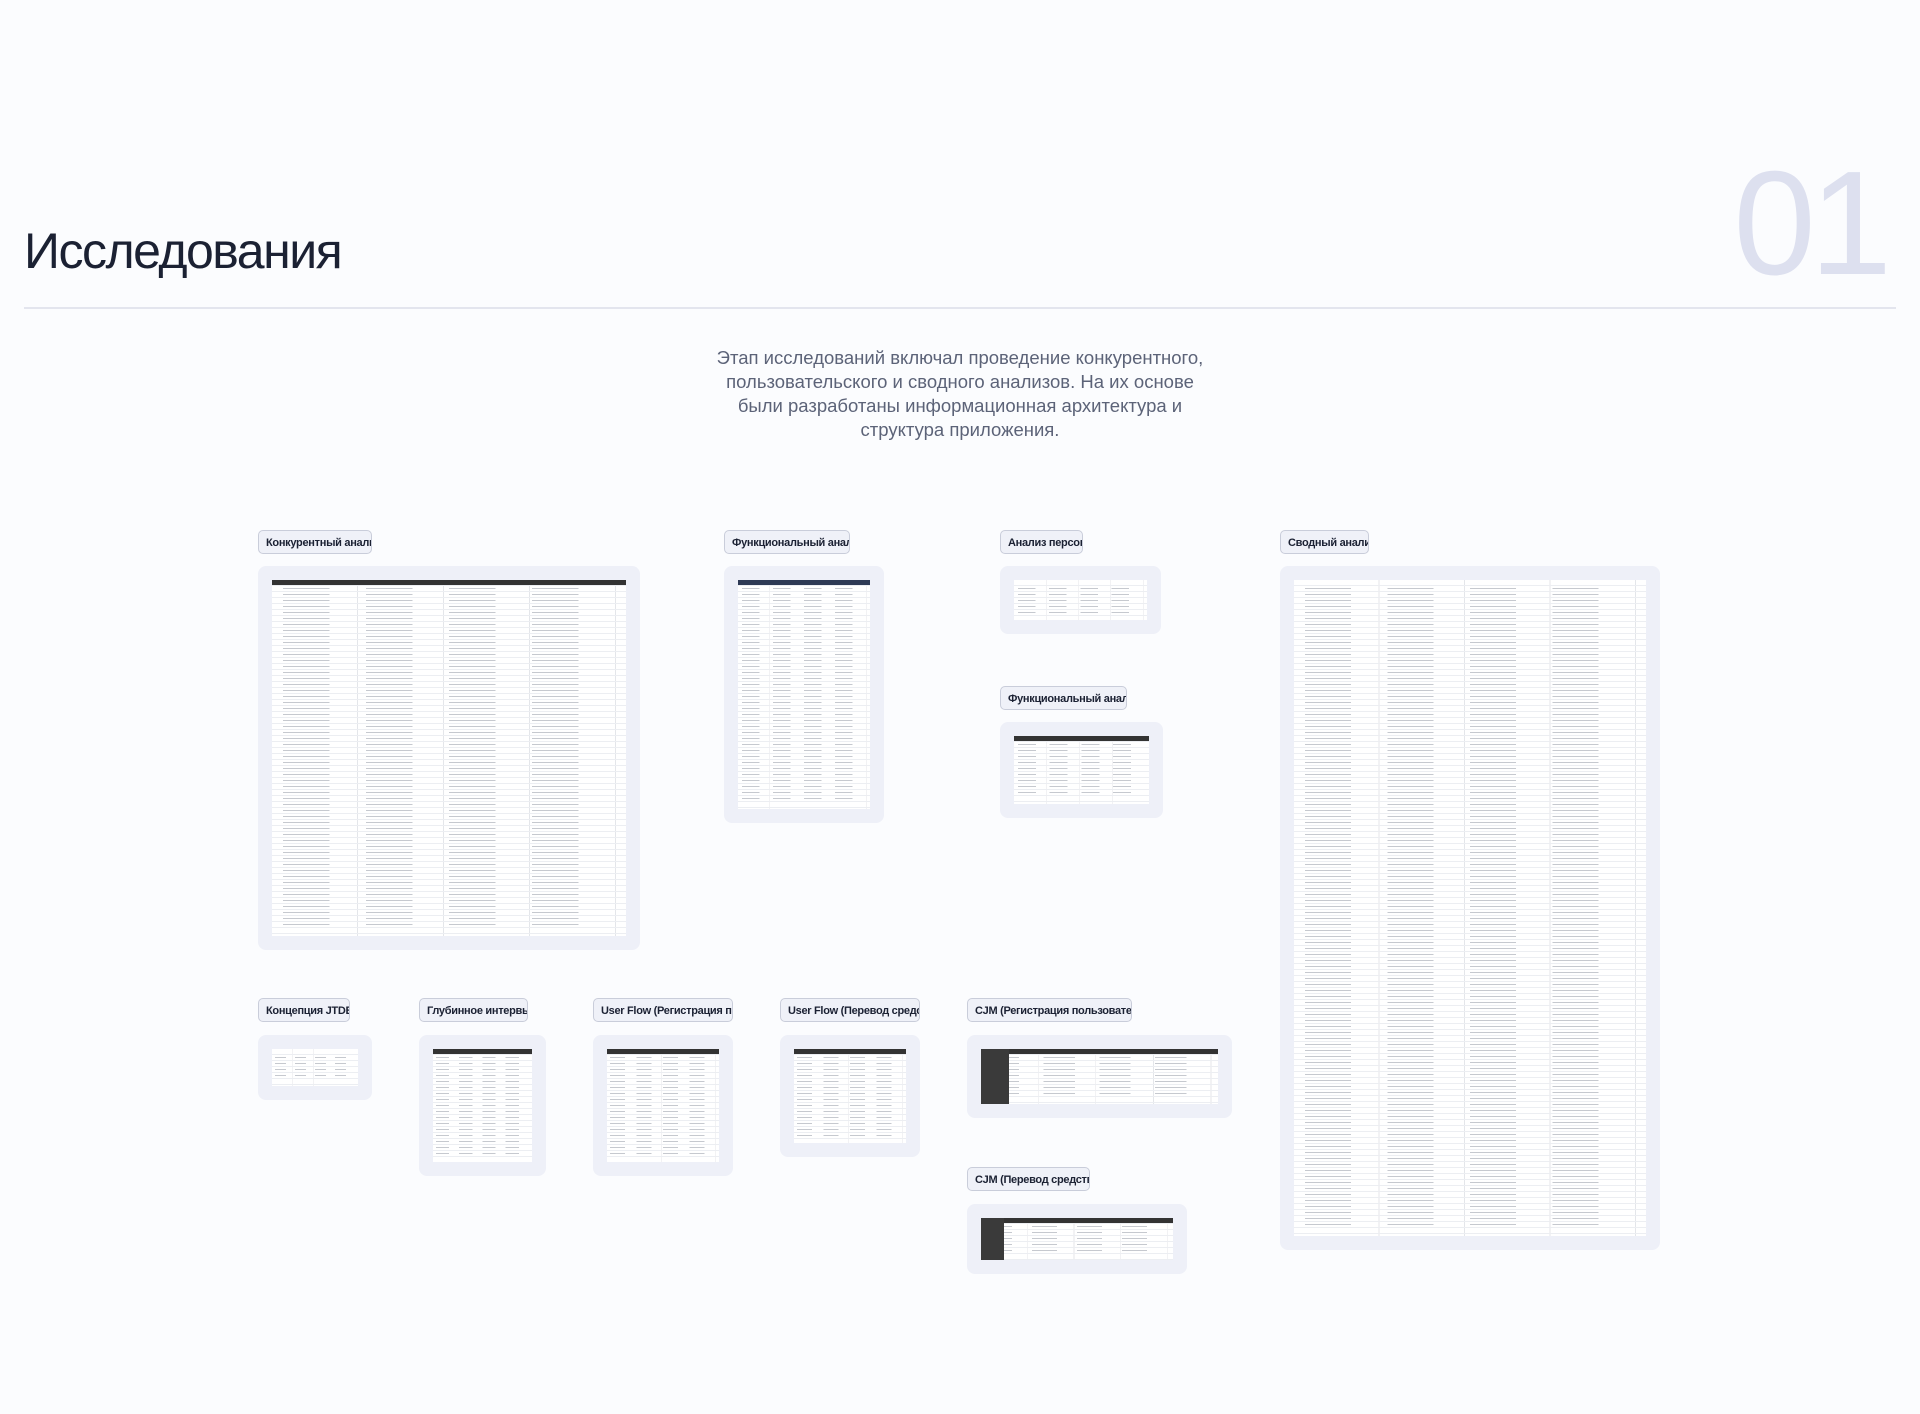 The height and width of the screenshot is (1414, 1920). What do you see at coordinates (183, 251) in the screenshot?
I see `page-title: Исследования` at bounding box center [183, 251].